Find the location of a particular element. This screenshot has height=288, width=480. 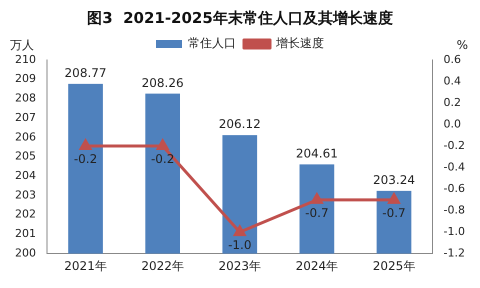

data-label: 208.26 is located at coordinates (163, 83).